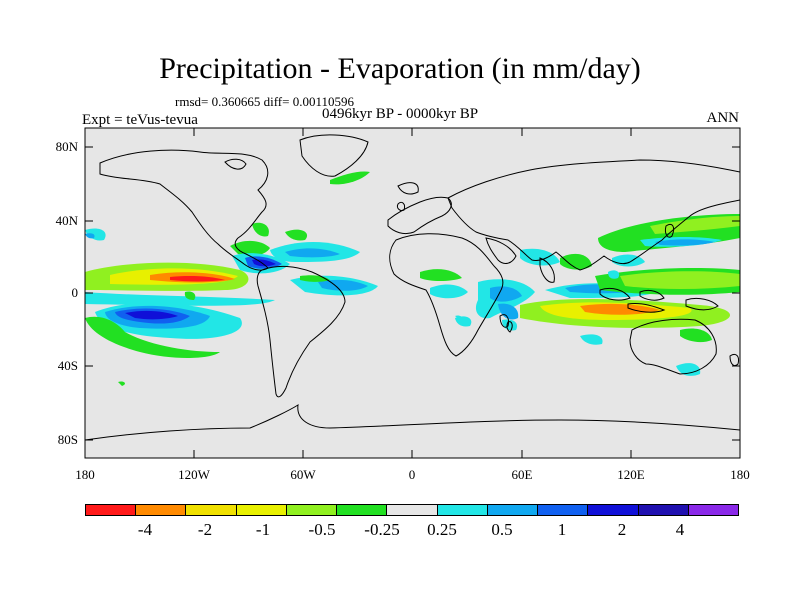 This screenshot has height=600, width=800. I want to click on colorbar-label: -1, so click(263, 529).